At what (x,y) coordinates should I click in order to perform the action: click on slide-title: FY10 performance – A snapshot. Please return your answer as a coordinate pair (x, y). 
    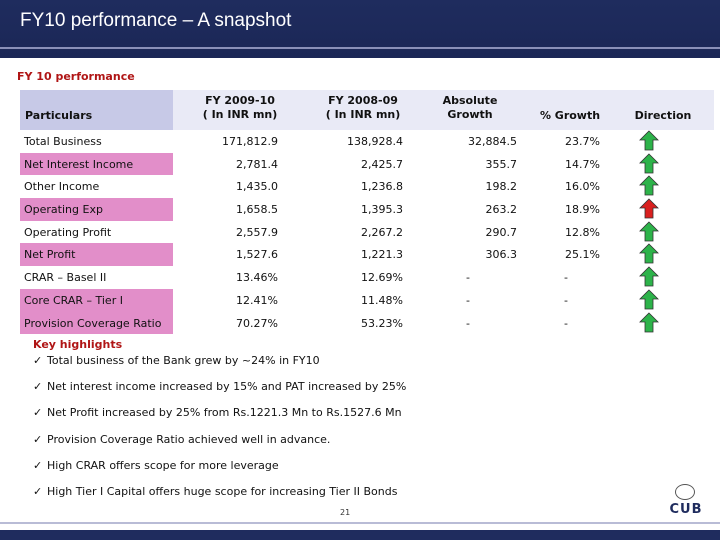
    Looking at the image, I should click on (156, 20).